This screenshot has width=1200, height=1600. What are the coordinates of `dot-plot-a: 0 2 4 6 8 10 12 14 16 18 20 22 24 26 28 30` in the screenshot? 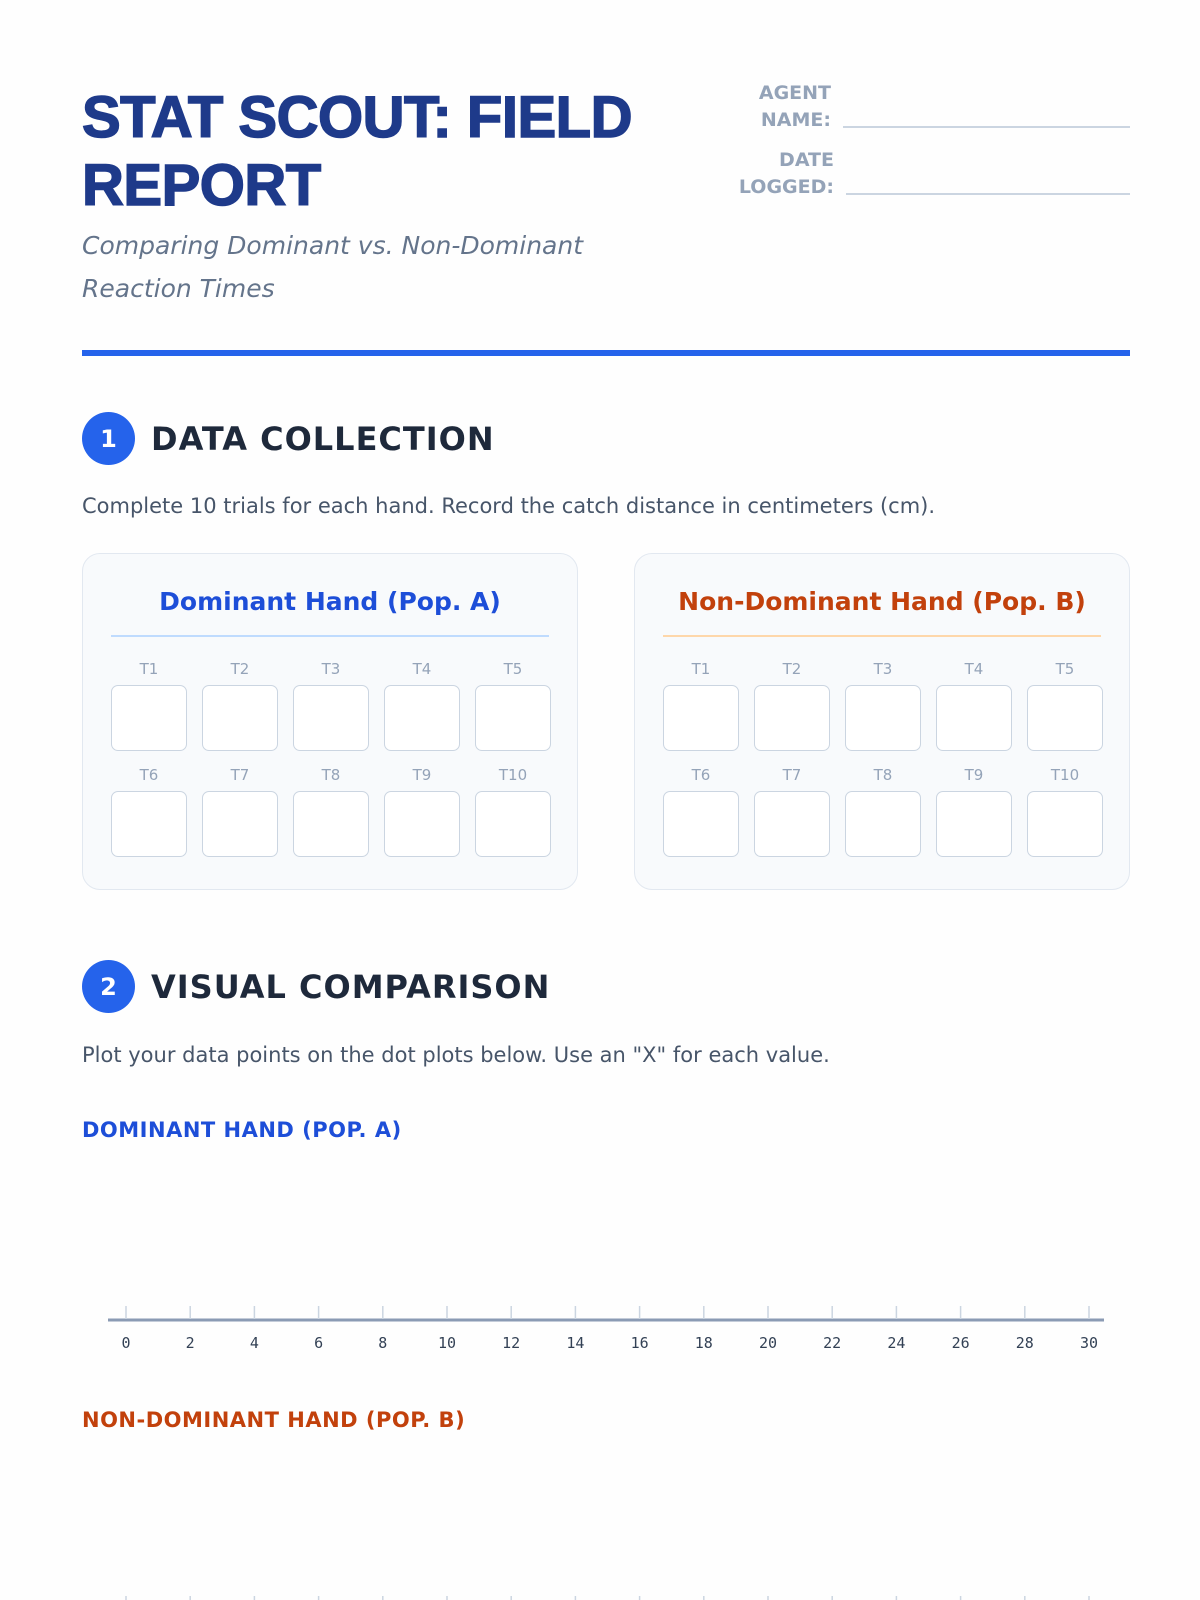 It's located at (600, 1330).